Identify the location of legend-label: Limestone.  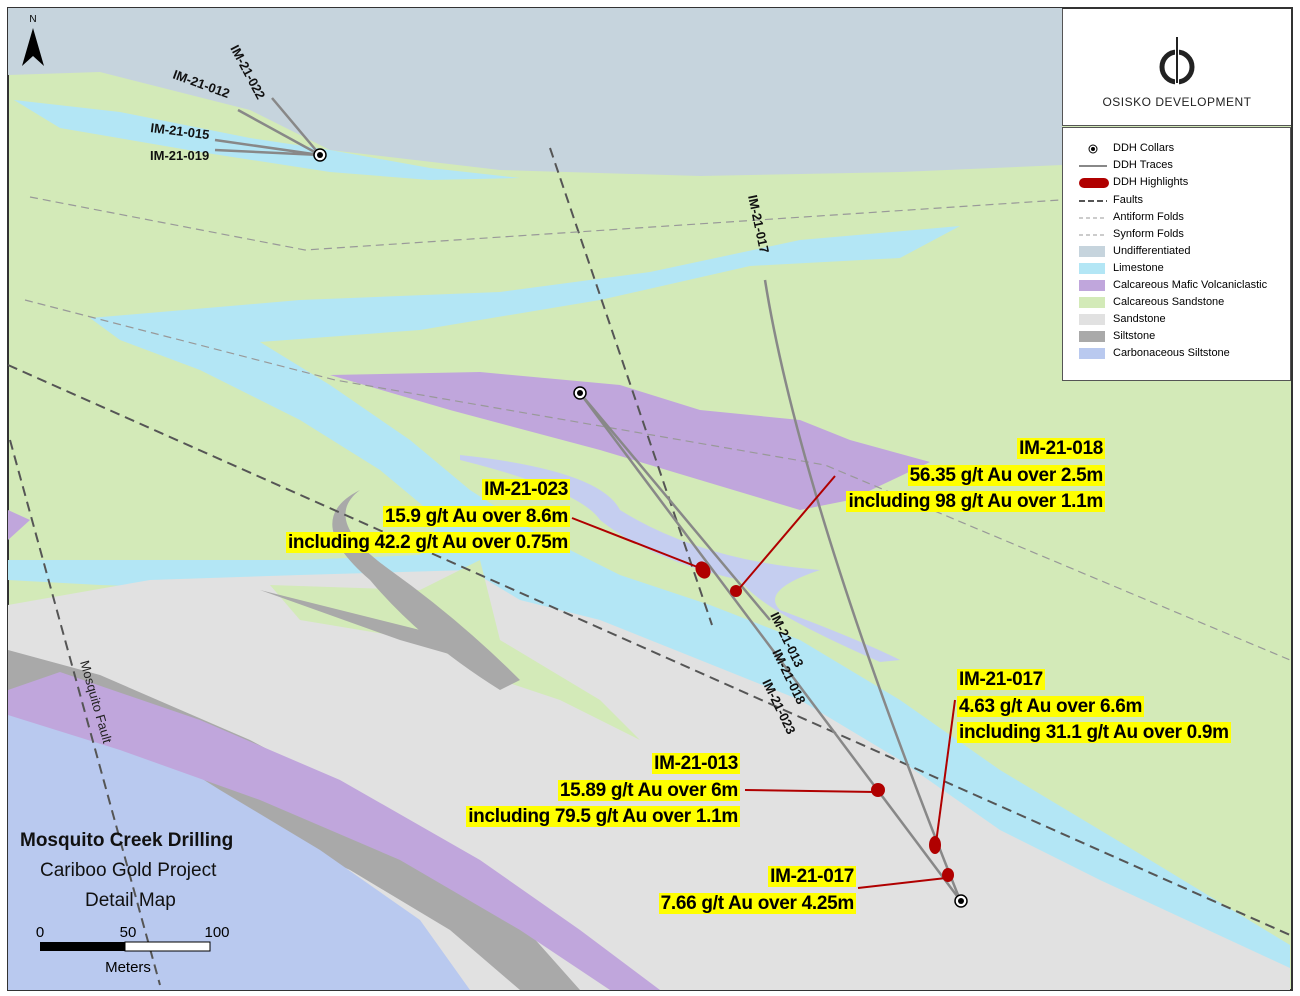
(1138, 268).